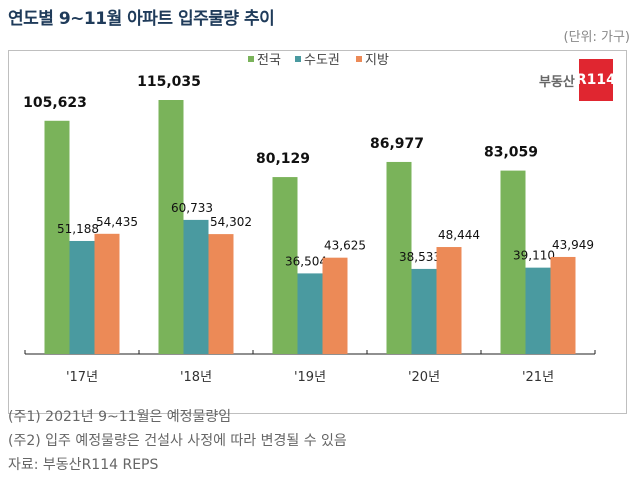 The height and width of the screenshot is (477, 640). What do you see at coordinates (310, 377) in the screenshot?
I see `x-tick-label: '19년` at bounding box center [310, 377].